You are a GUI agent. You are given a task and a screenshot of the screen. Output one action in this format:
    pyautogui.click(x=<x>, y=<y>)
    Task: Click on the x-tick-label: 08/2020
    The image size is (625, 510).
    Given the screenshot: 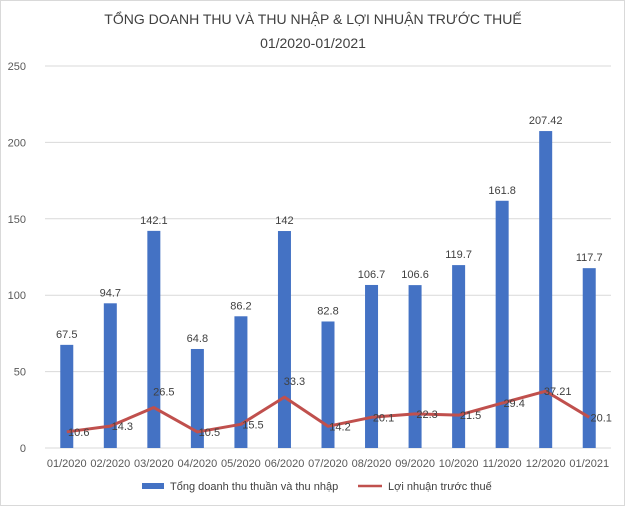 What is the action you would take?
    pyautogui.click(x=372, y=464)
    